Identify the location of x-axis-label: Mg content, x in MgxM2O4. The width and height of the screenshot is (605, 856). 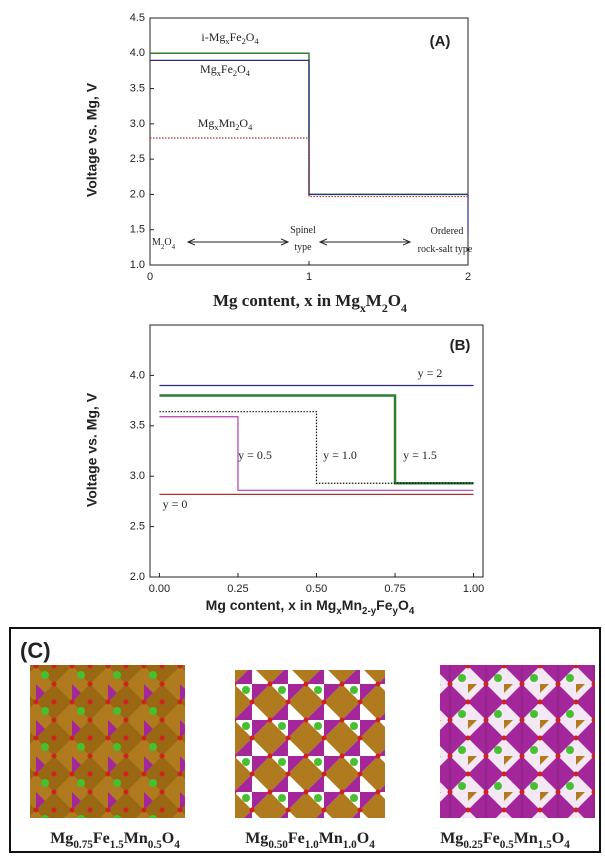
(310, 303).